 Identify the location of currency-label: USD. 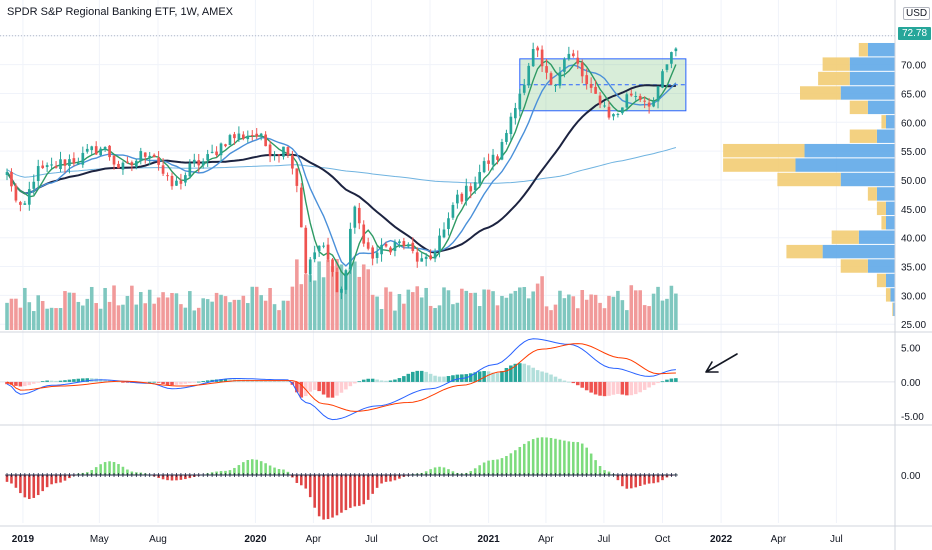
(917, 13).